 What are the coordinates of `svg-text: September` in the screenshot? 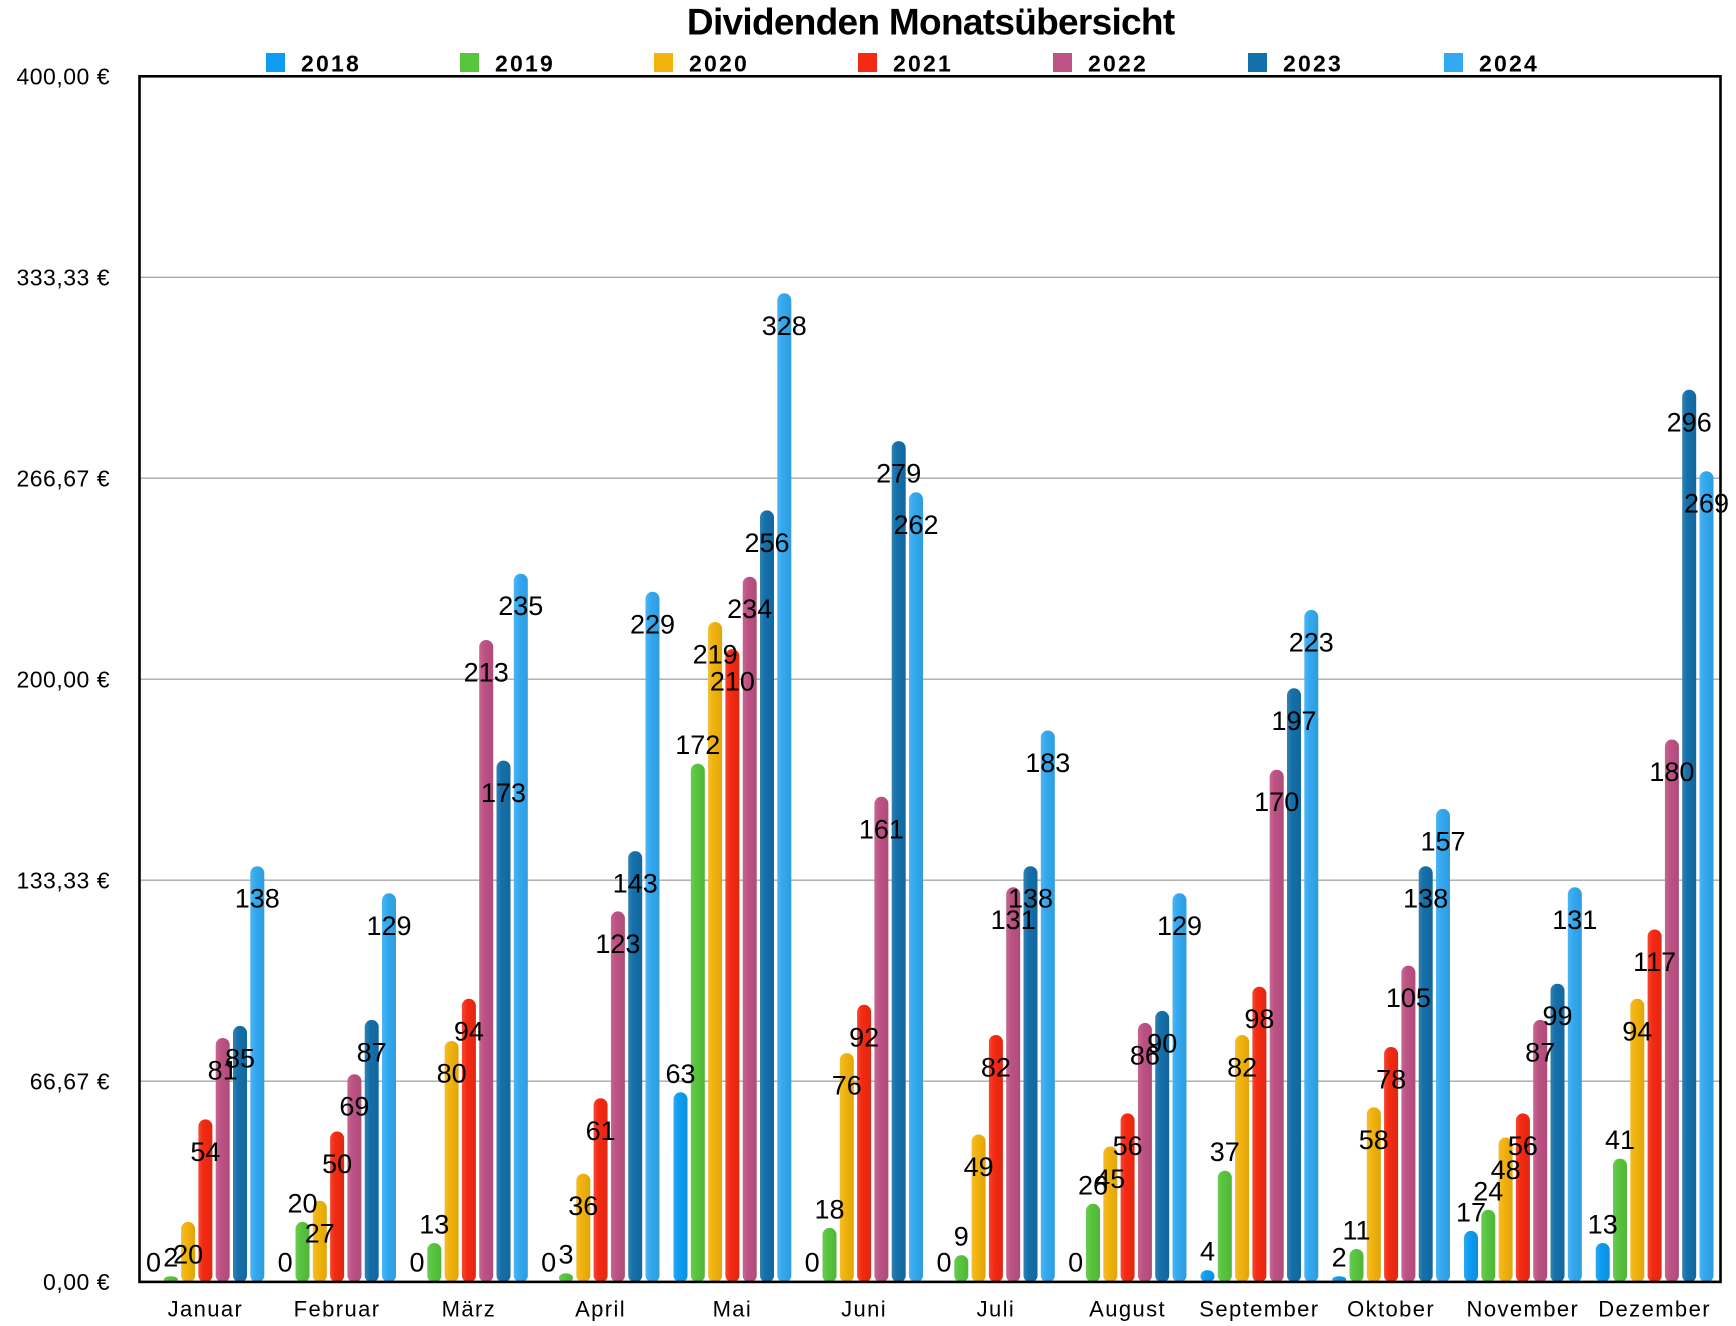 It's located at (1259, 1309).